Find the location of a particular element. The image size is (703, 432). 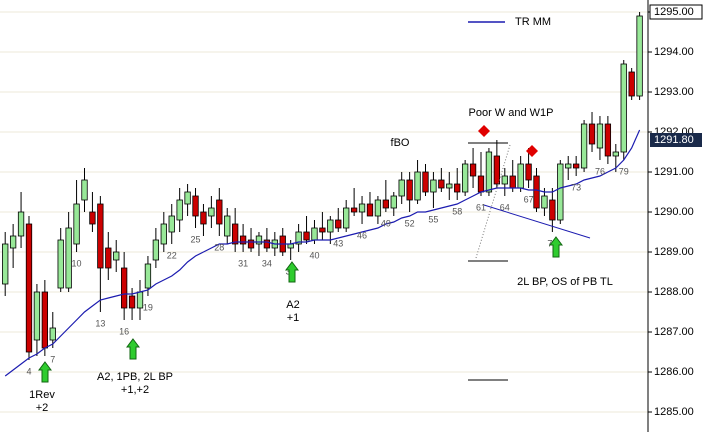

buy-arrow is located at coordinates (556, 247).